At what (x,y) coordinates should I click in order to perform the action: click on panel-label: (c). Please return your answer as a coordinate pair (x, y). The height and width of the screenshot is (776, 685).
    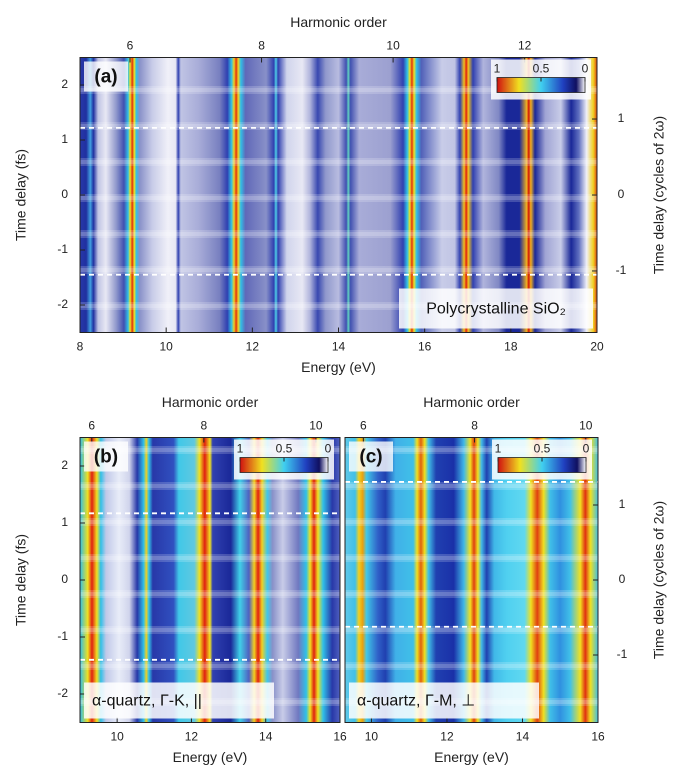
    Looking at the image, I should click on (370, 457).